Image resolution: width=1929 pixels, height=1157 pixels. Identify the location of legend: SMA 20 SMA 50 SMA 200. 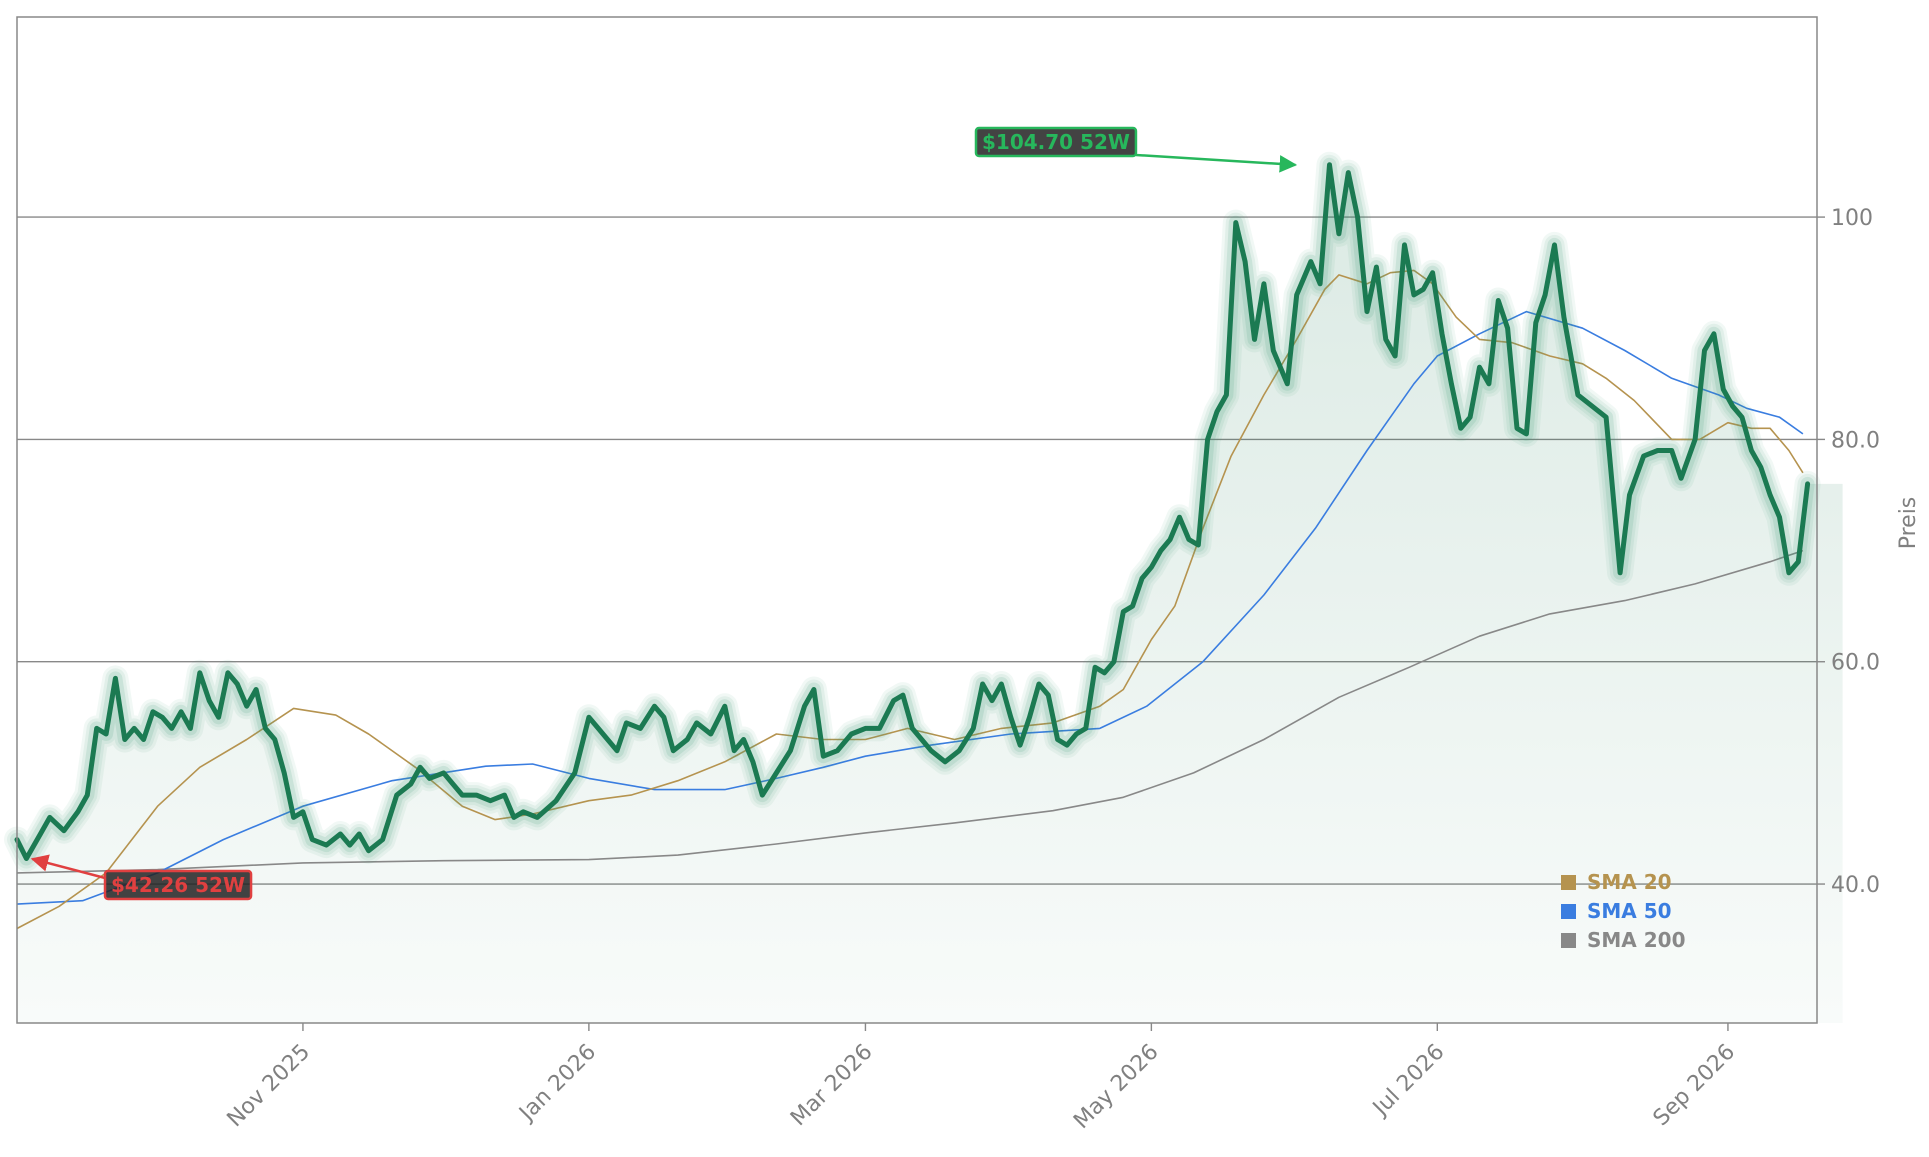
(1623, 911).